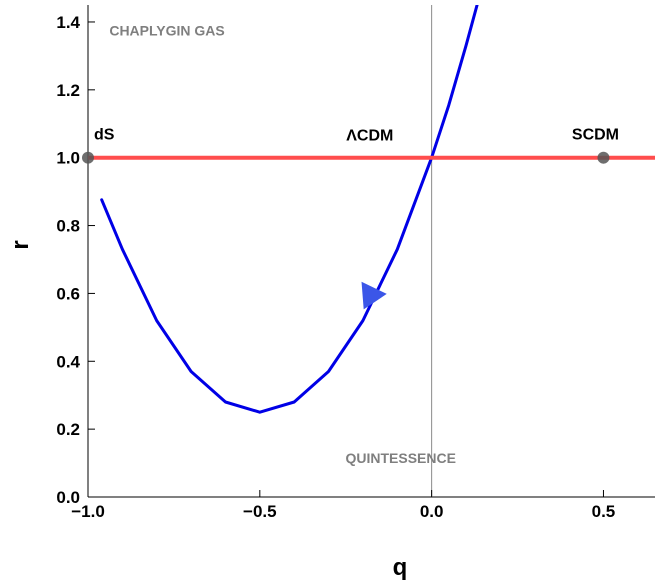  I want to click on x-tick-label: −1.0, so click(88, 511).